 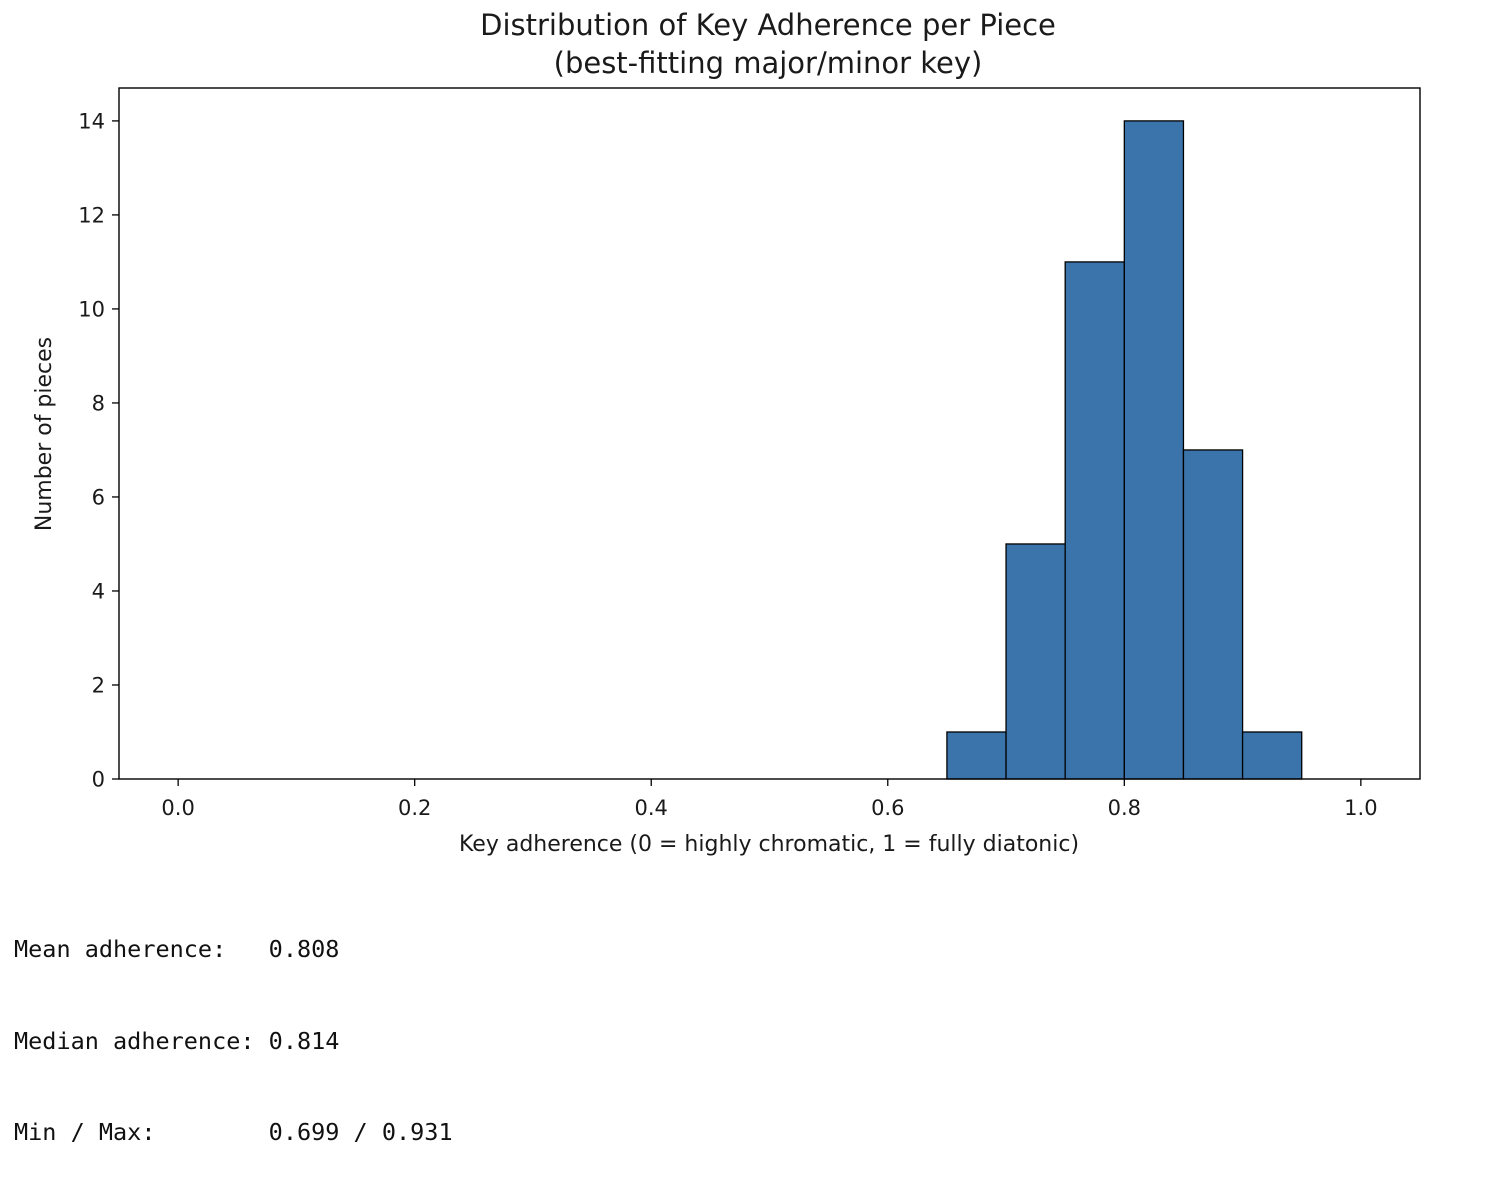 I want to click on y-tick-label: 6, so click(x=98, y=497).